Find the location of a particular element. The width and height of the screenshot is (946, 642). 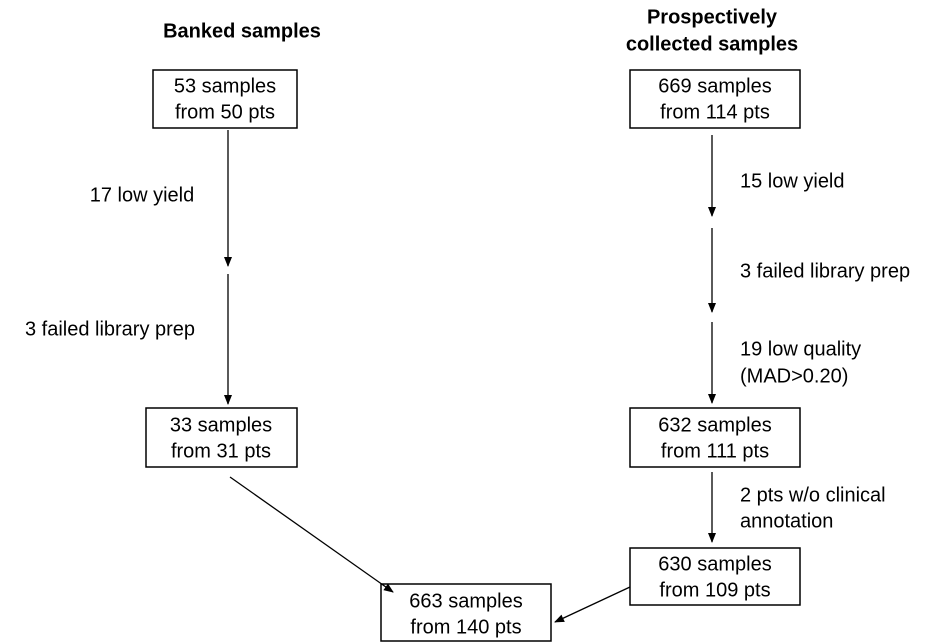

exclusion-label: (MAD>0.20) is located at coordinates (794, 376).